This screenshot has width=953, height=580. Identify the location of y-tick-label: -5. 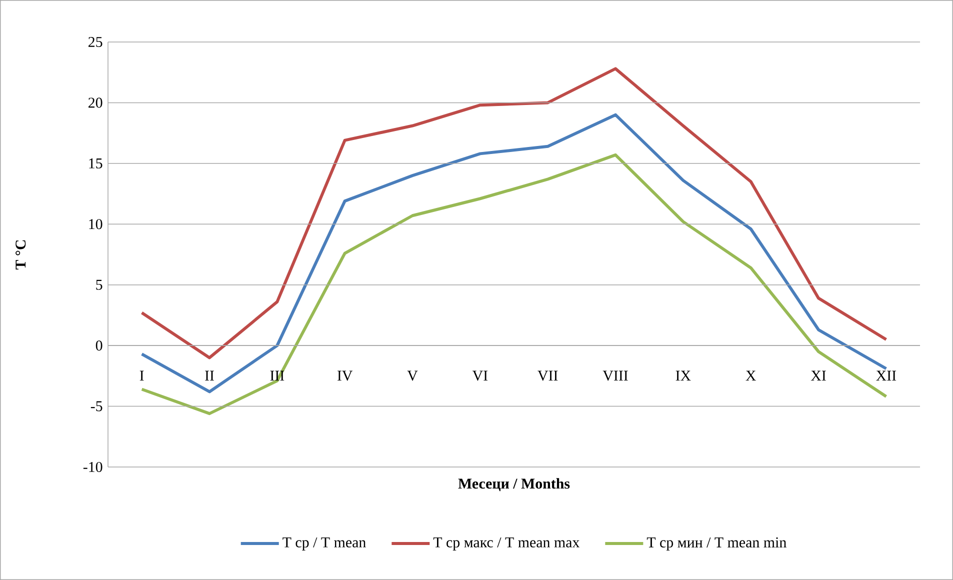
(96, 406).